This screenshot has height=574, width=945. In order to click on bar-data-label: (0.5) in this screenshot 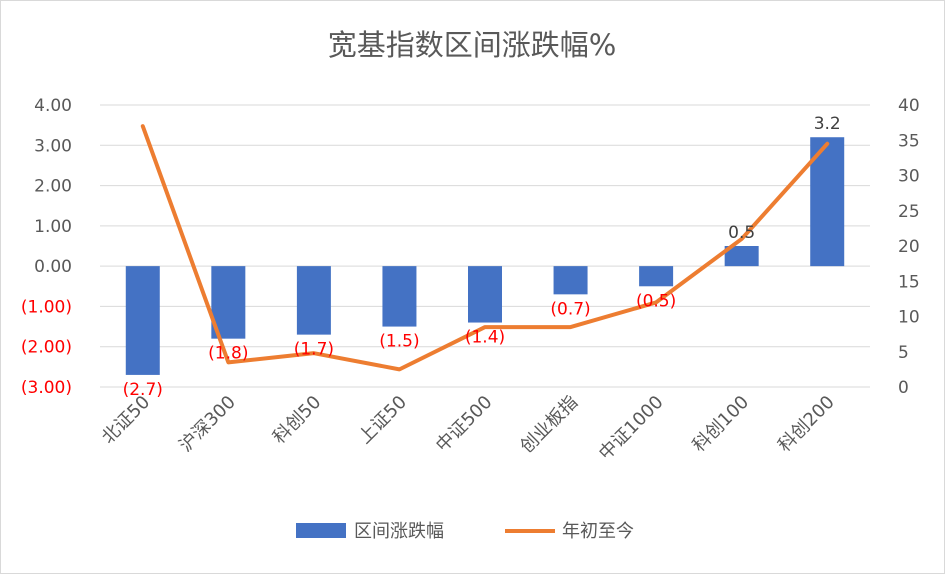, I will do `click(656, 301)`.